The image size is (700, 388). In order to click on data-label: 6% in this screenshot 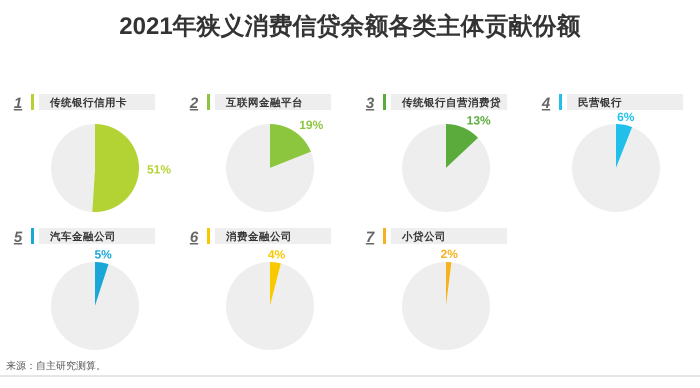, I will do `click(626, 117)`.